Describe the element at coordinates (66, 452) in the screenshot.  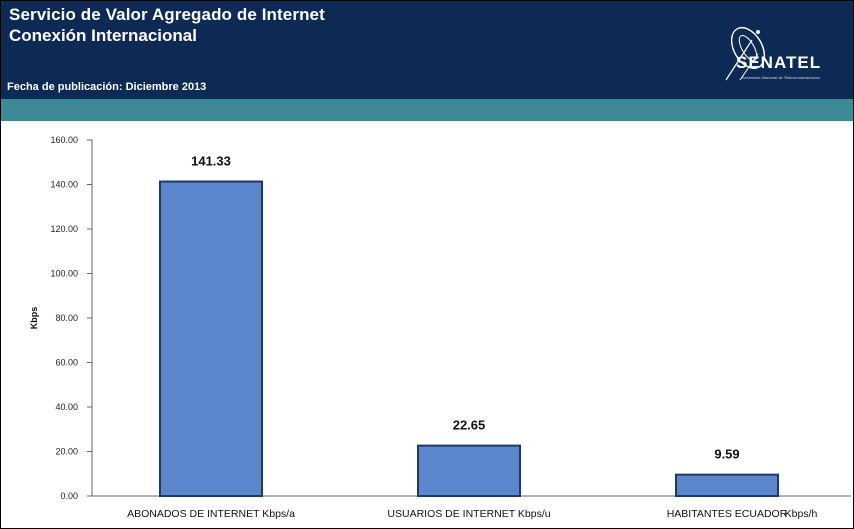
I see `y-tick-label: 20.00` at that location.